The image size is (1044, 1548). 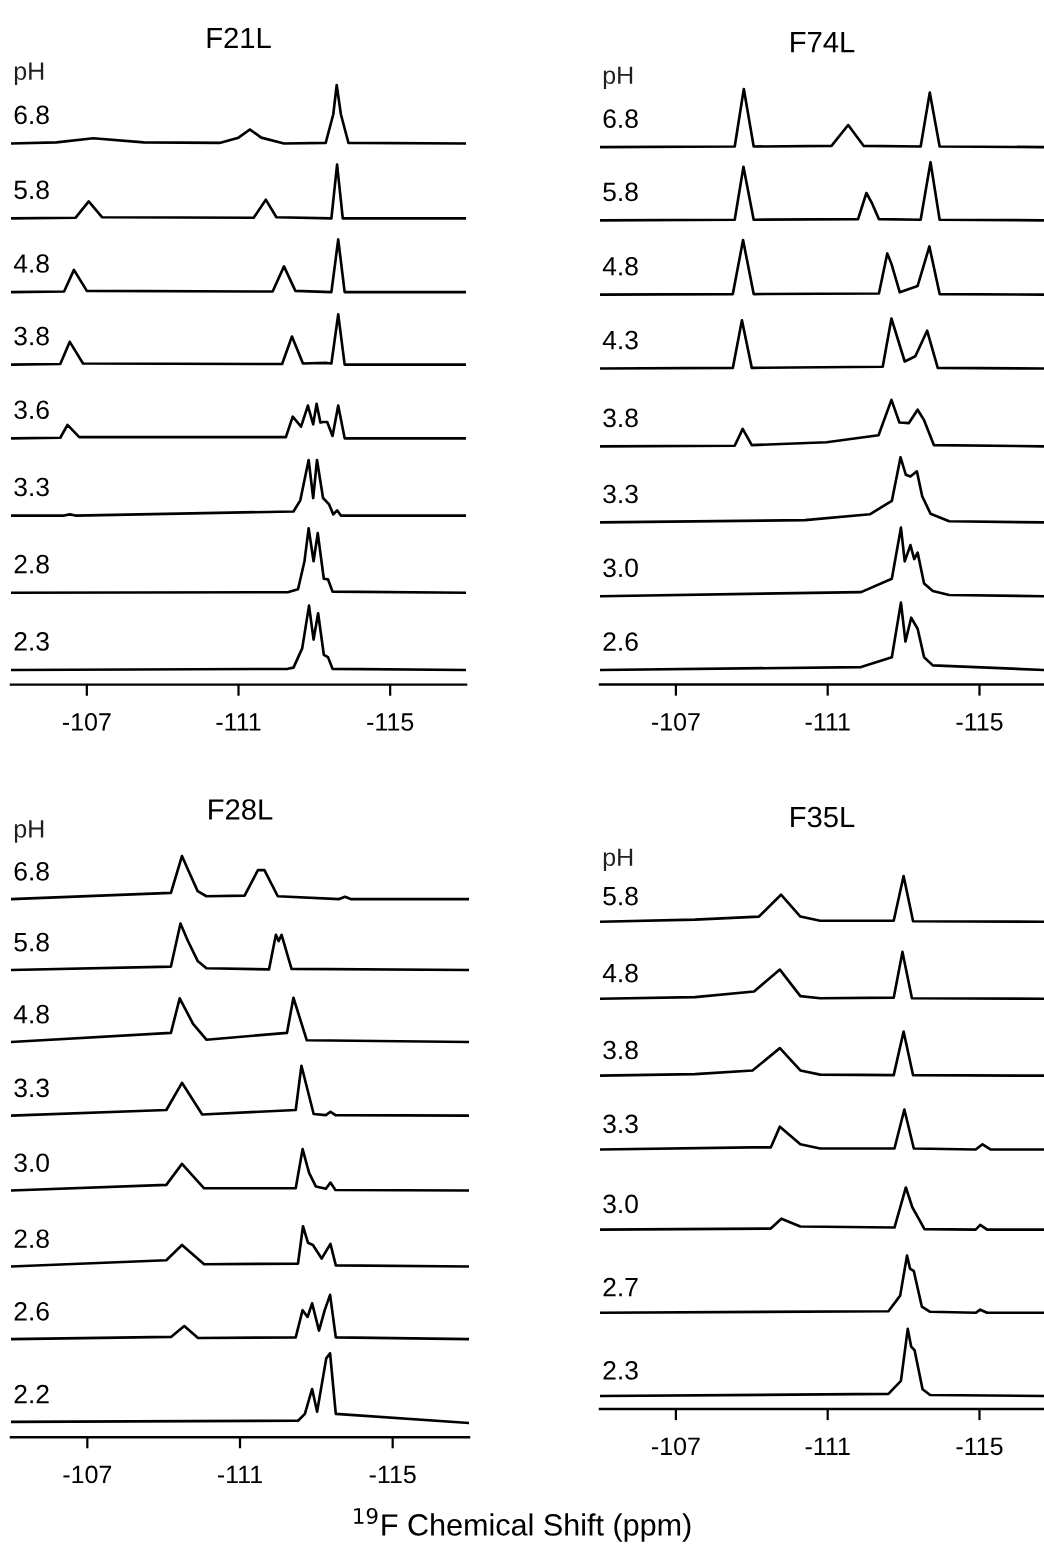 What do you see at coordinates (522, 1524) in the screenshot?
I see `x-axis-title: $^{19}$F Chemical Shift (ppm)` at bounding box center [522, 1524].